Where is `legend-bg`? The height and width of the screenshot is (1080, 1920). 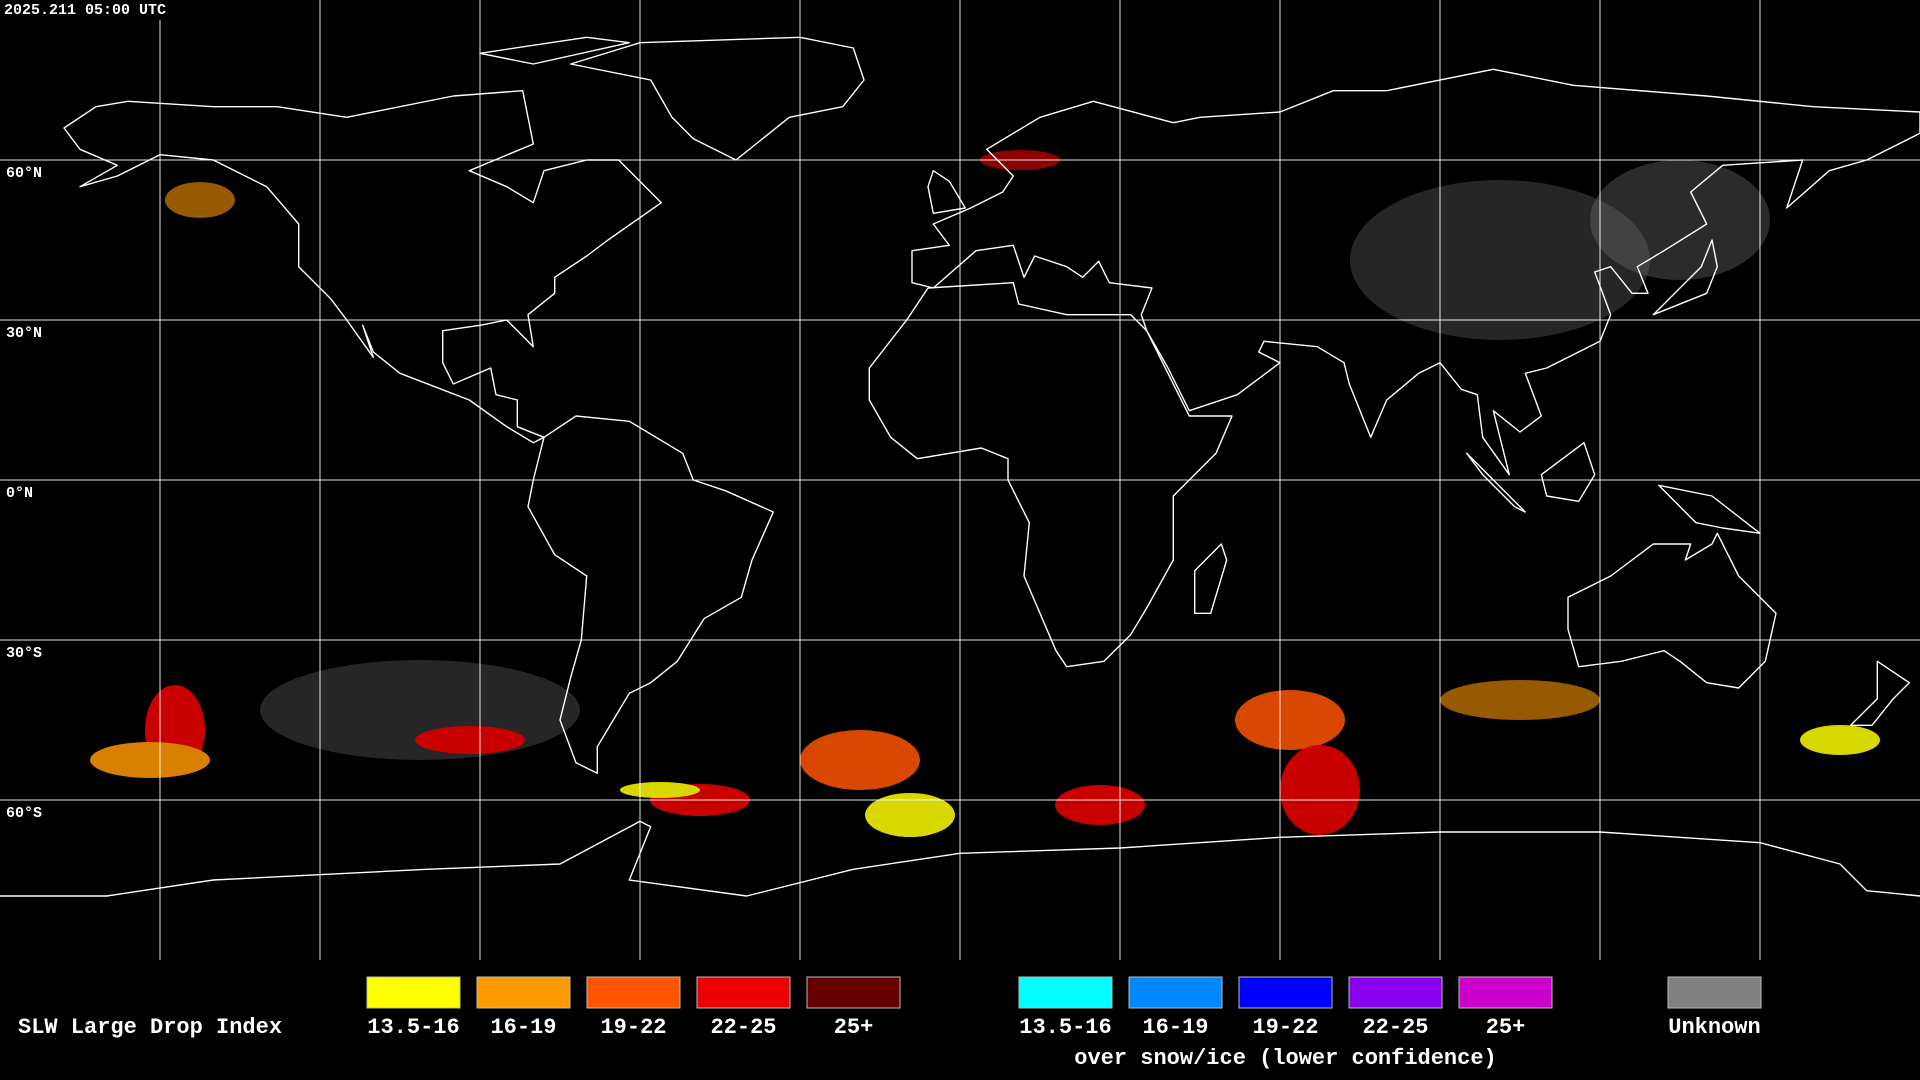 legend-bg is located at coordinates (960, 1020).